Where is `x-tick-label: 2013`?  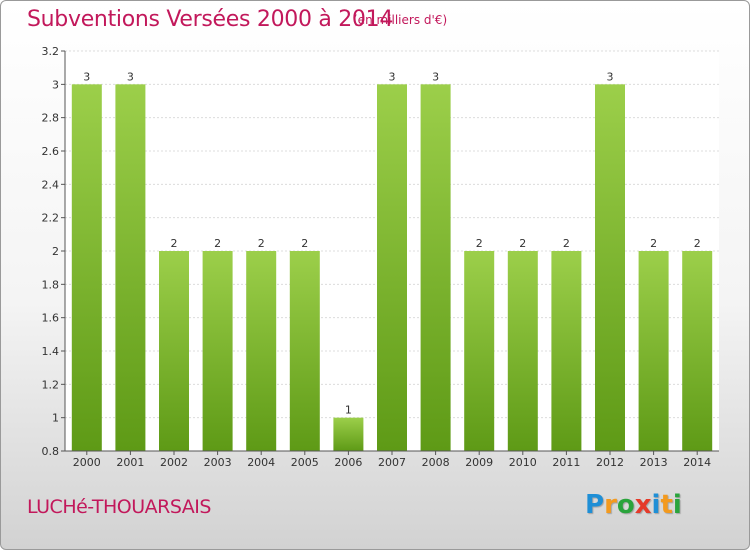
x-tick-label: 2013 is located at coordinates (654, 462).